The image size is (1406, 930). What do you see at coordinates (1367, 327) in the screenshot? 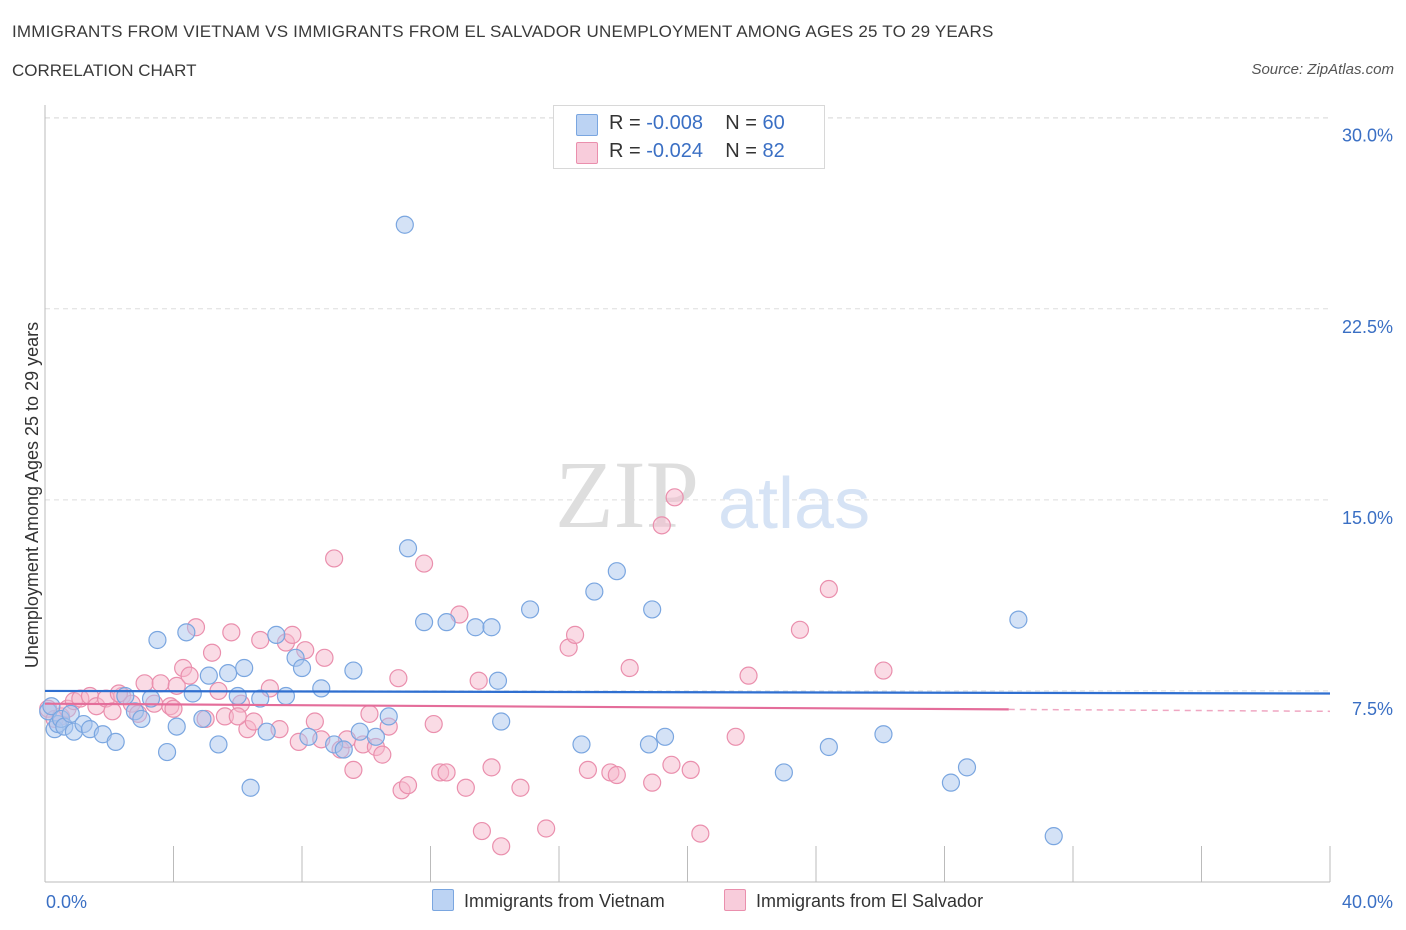
I see `y-tick-label: 22.5%` at bounding box center [1367, 327].